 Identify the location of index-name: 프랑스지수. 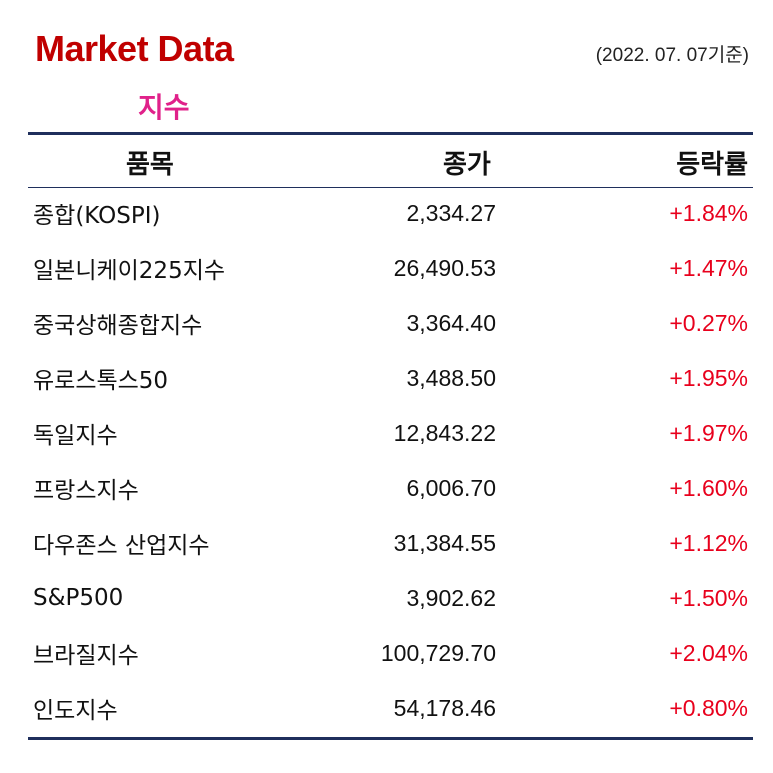
(86, 491).